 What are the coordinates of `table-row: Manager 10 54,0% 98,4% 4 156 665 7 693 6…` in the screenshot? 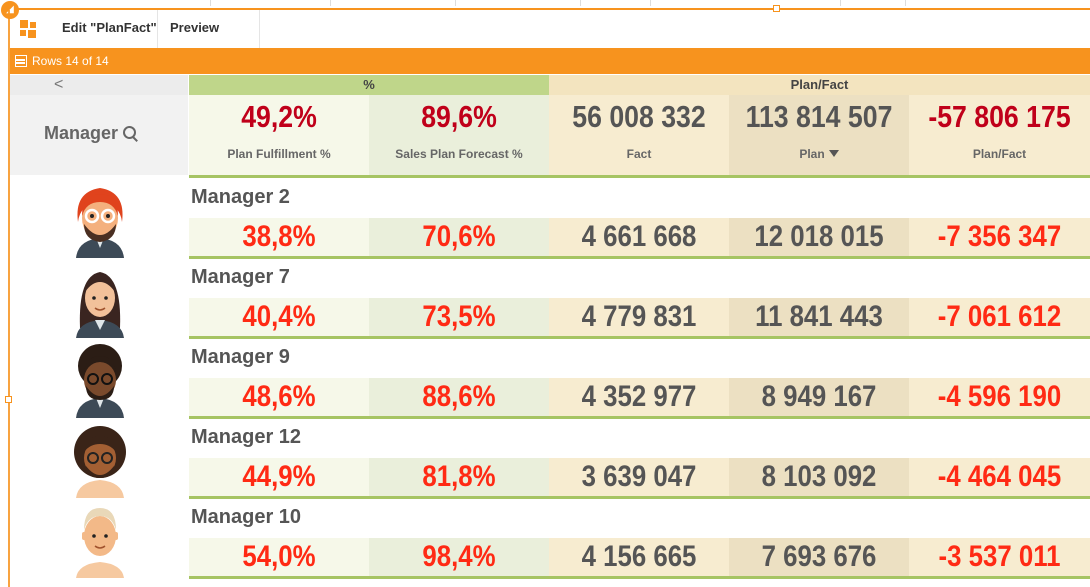 It's located at (550, 538).